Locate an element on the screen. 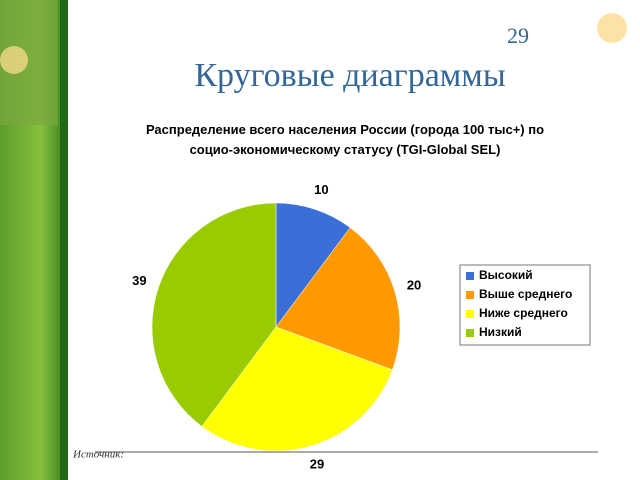 Image resolution: width=640 pixels, height=480 pixels. legend-label: Низкий is located at coordinates (500, 332).